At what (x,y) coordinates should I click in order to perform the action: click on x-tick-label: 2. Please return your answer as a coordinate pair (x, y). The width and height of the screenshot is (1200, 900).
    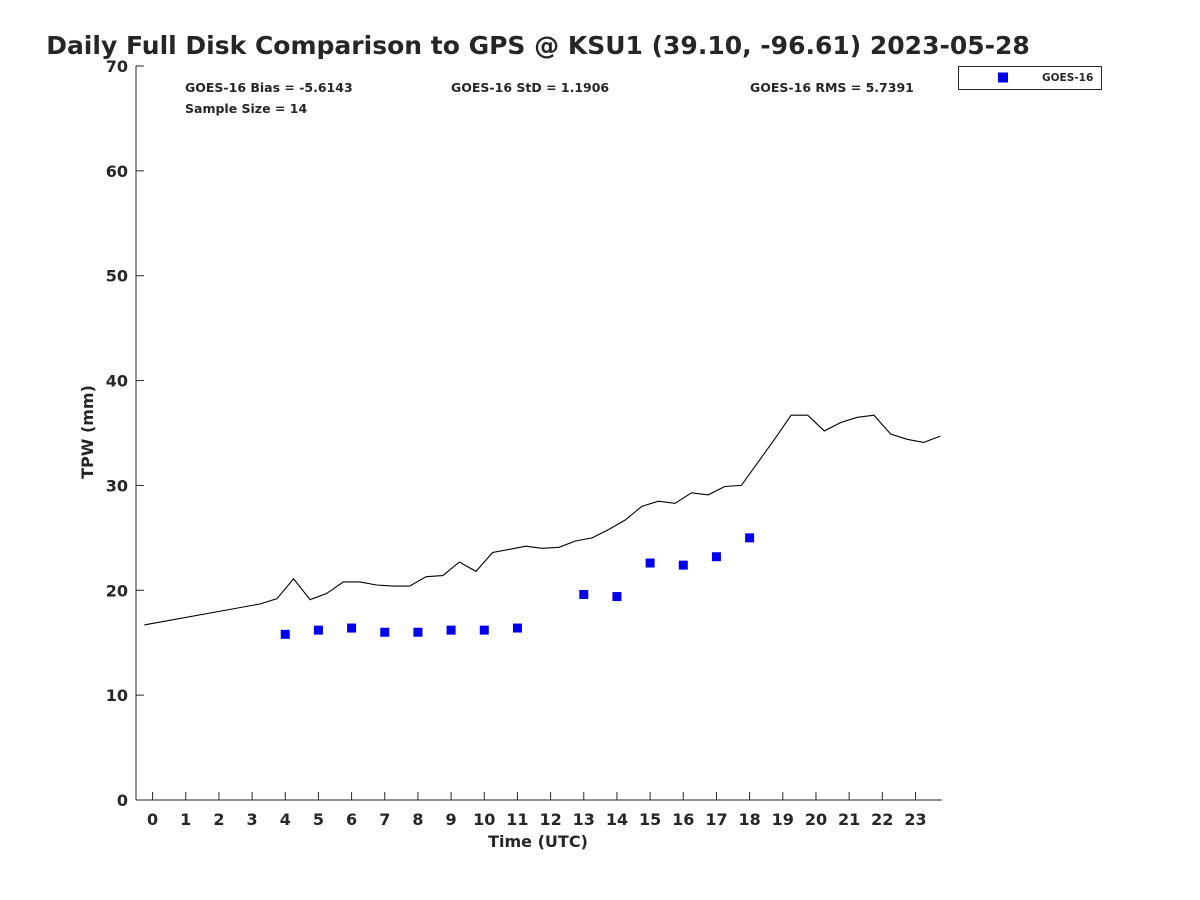
    Looking at the image, I should click on (218, 819).